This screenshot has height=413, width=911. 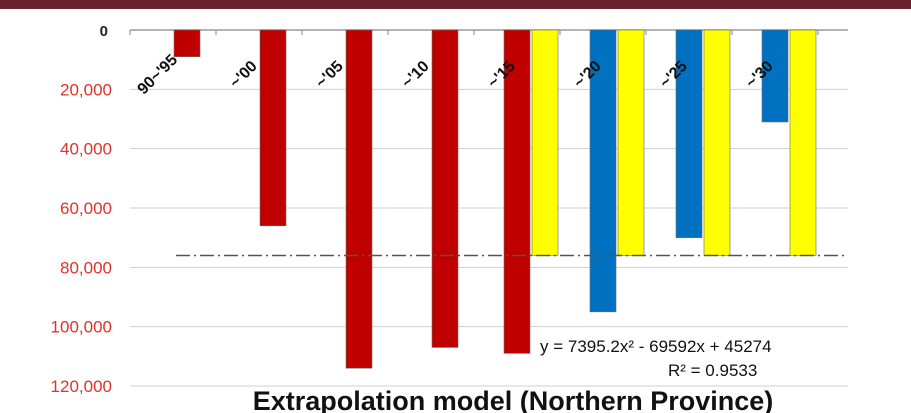 What do you see at coordinates (81, 327) in the screenshot?
I see `y-tick-label: 100,000` at bounding box center [81, 327].